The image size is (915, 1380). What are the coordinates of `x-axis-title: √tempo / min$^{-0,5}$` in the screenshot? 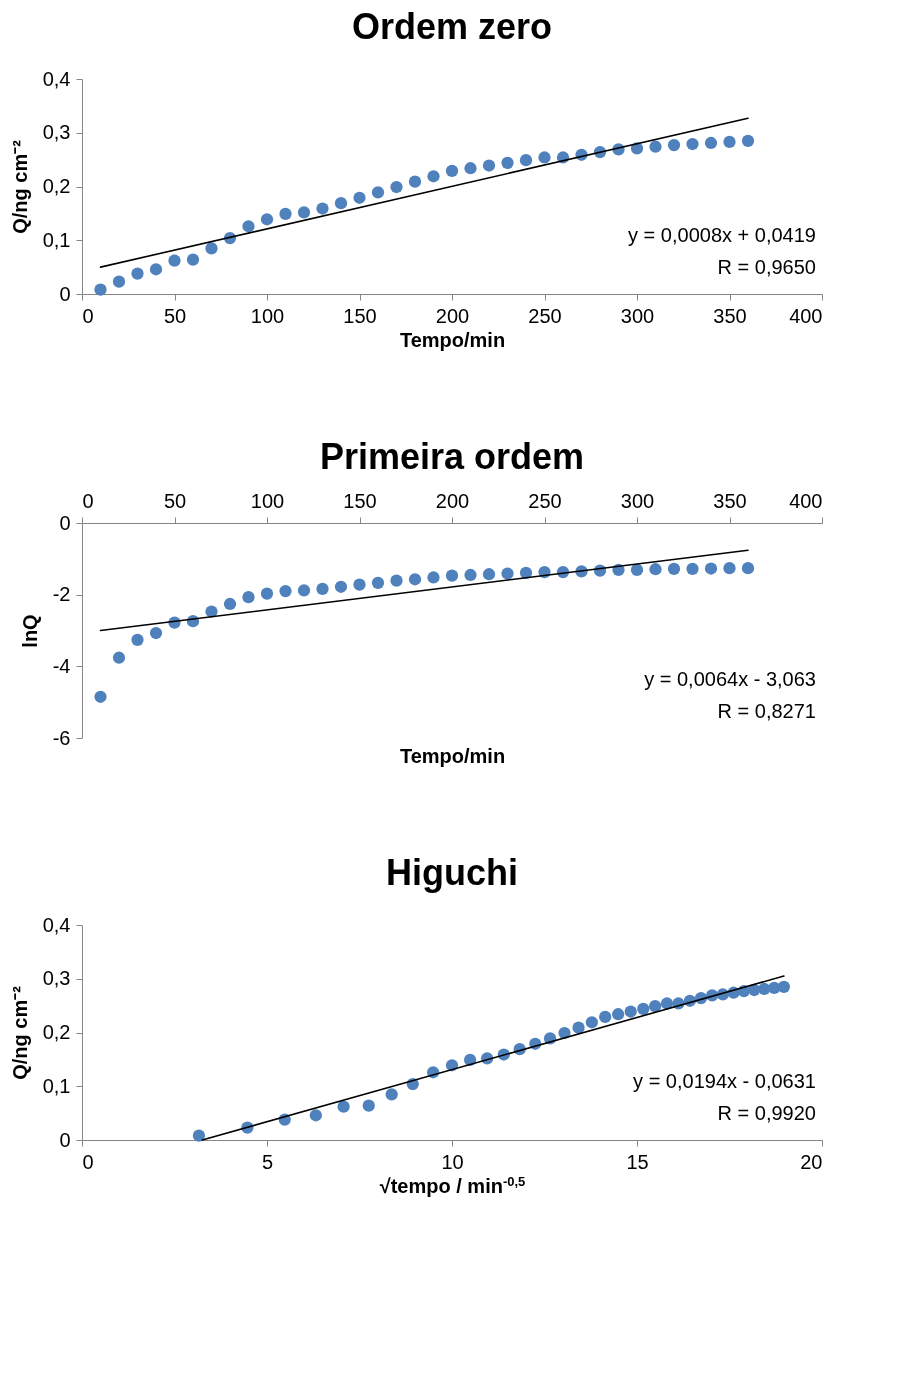 It's located at (452, 1185).